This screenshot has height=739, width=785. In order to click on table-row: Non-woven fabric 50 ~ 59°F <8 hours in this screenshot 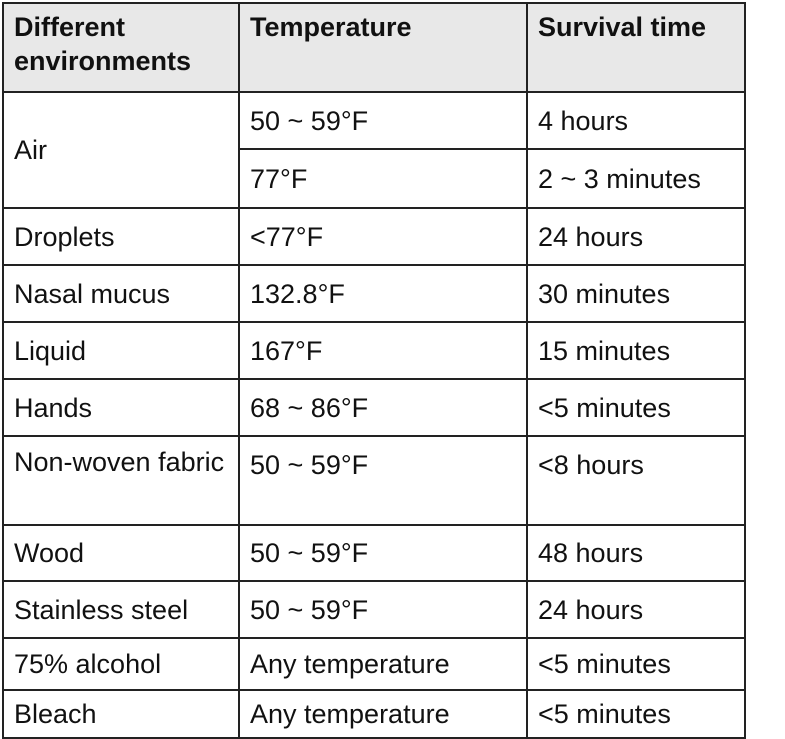, I will do `click(374, 480)`.